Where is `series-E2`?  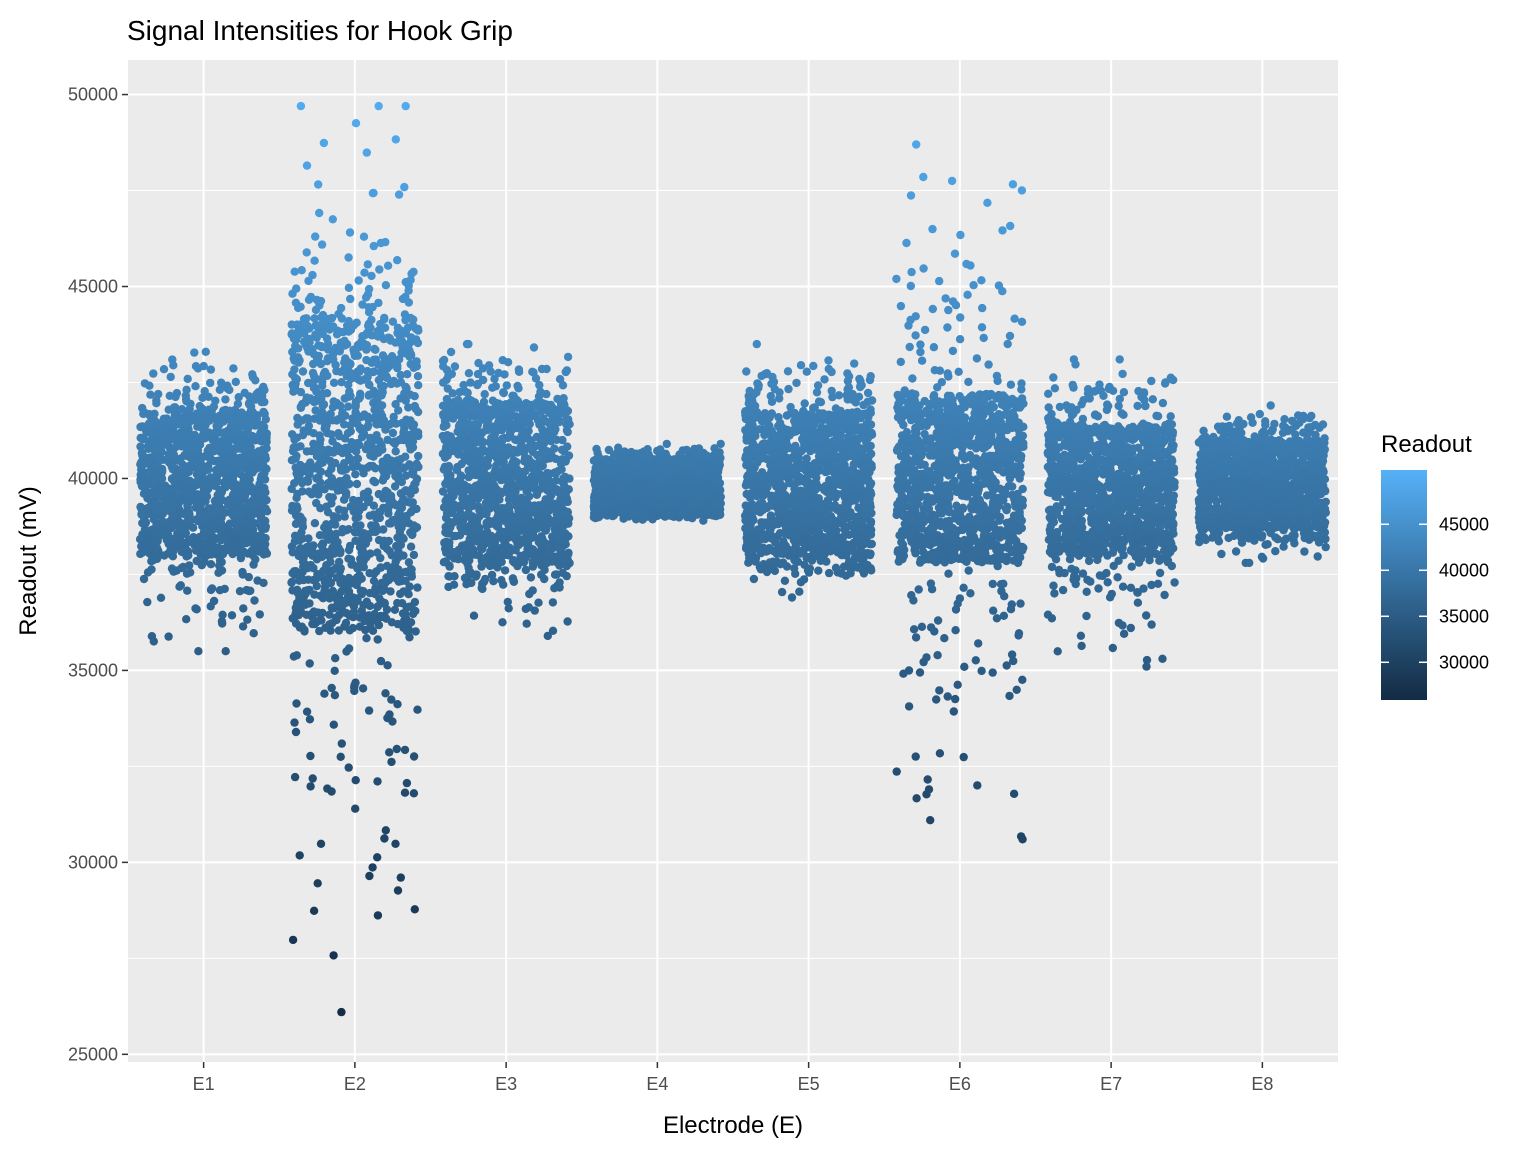
series-E2 is located at coordinates (355, 559).